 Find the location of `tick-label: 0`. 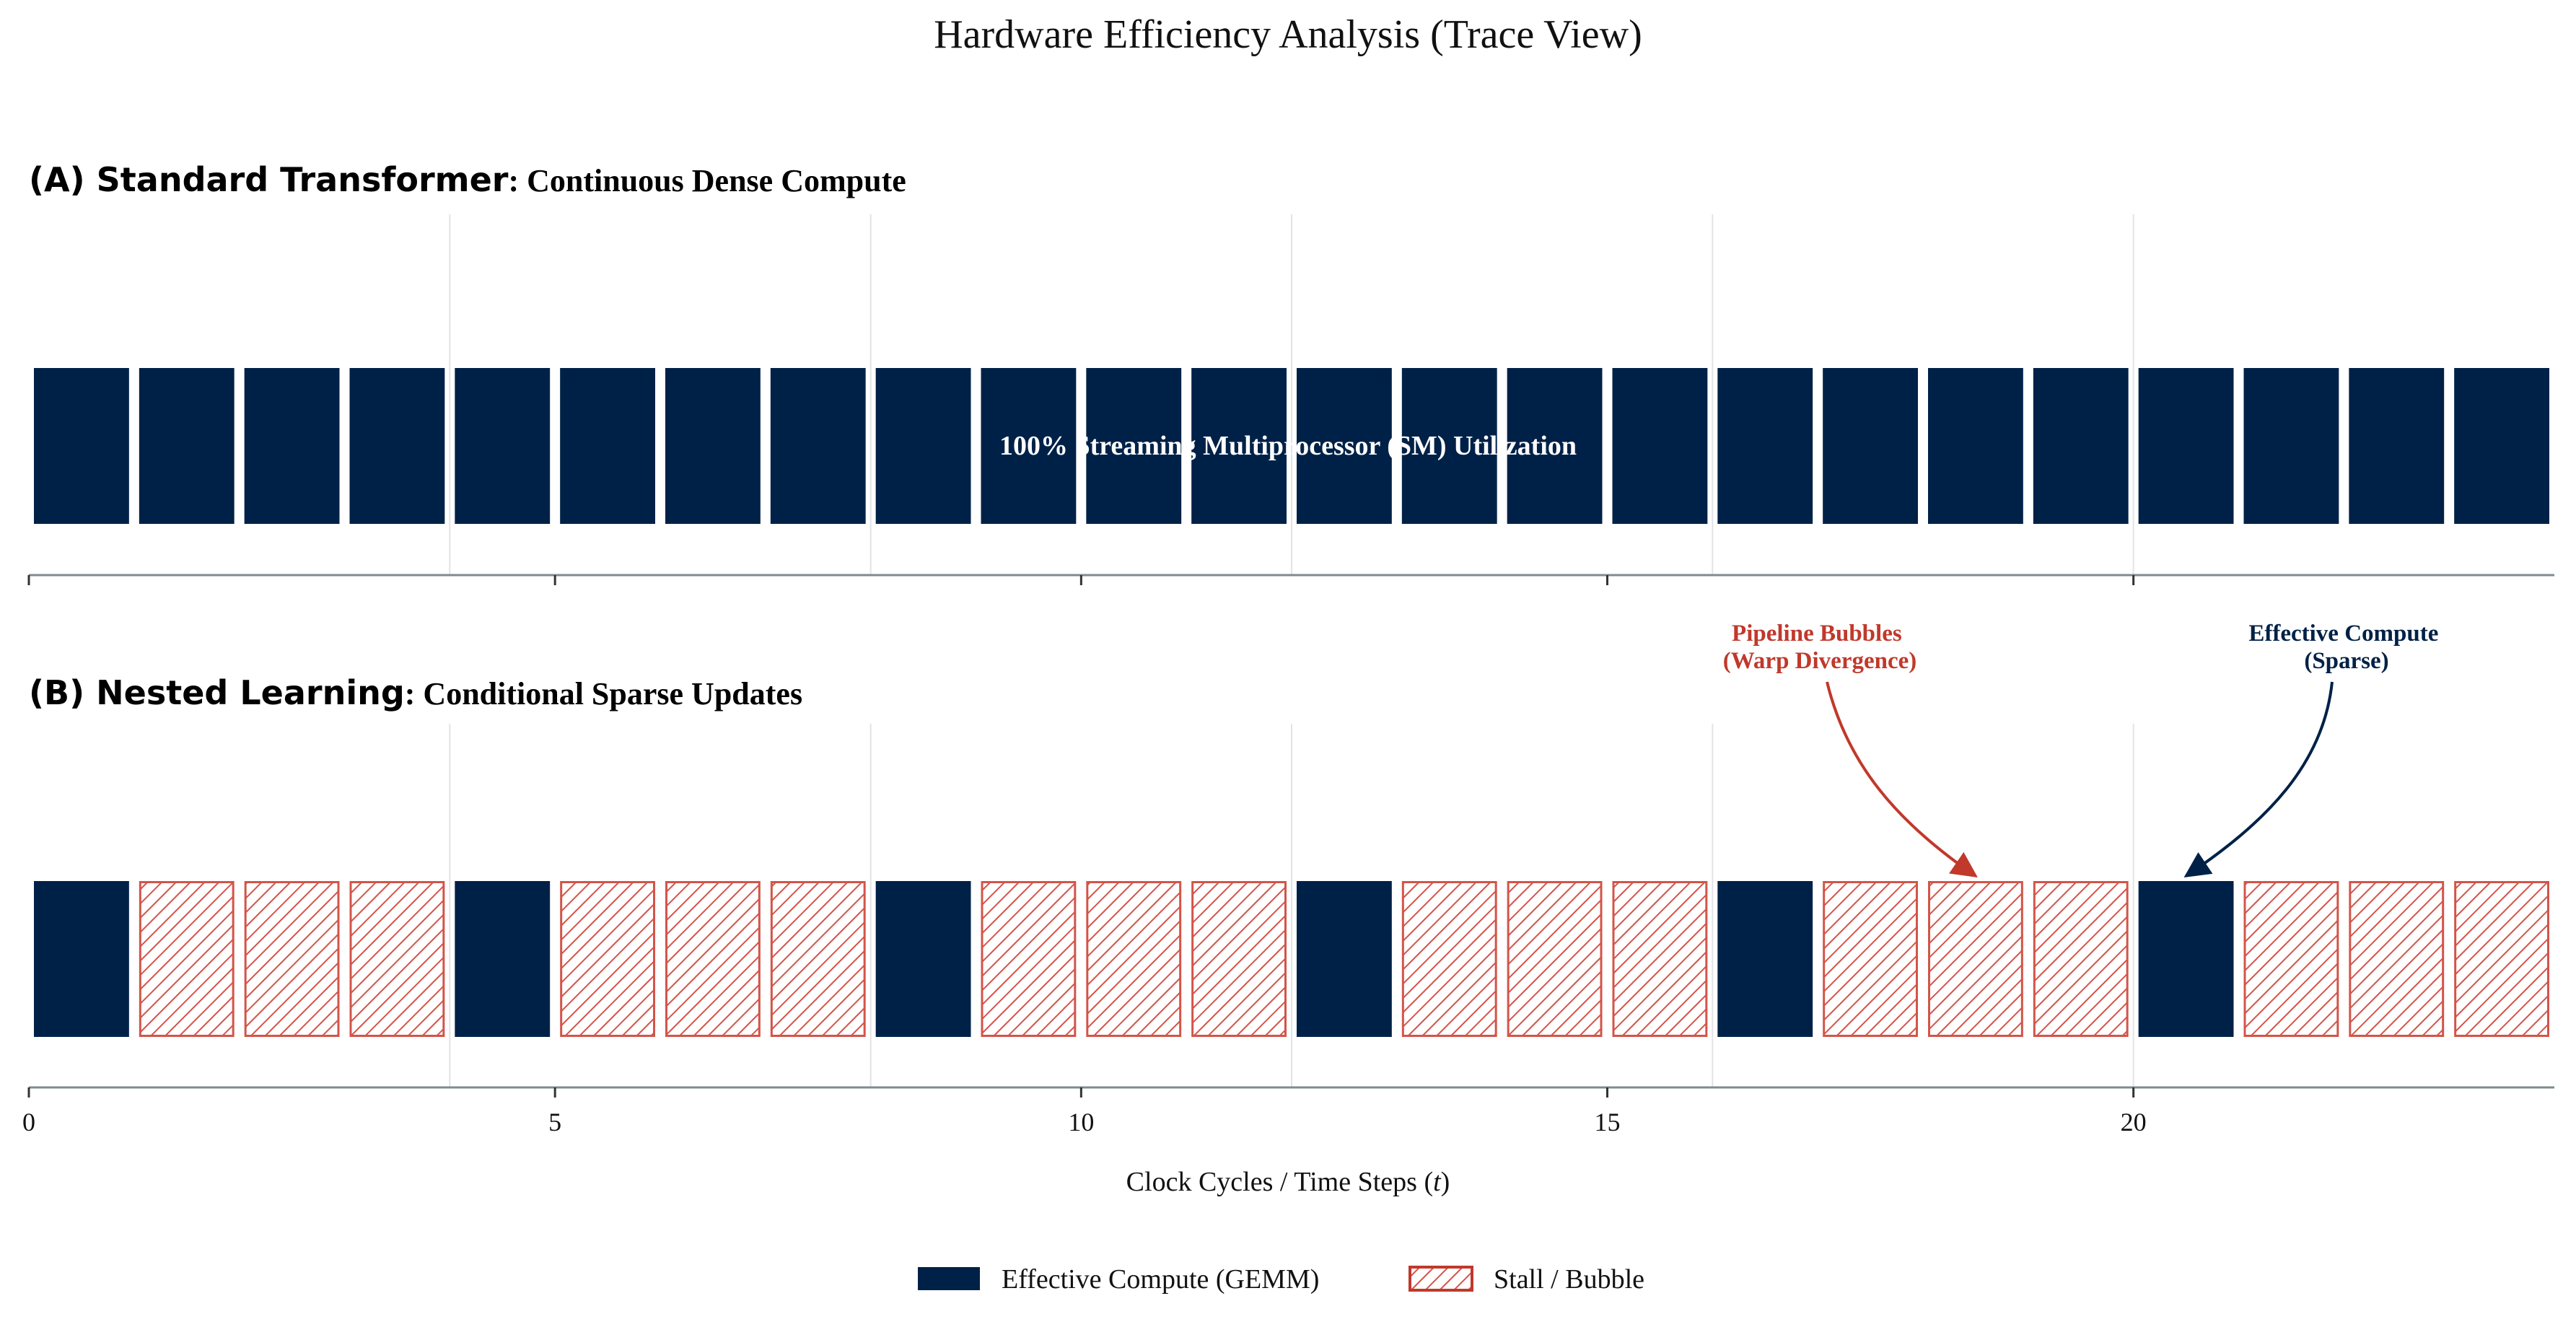

tick-label: 0 is located at coordinates (29, 1122).